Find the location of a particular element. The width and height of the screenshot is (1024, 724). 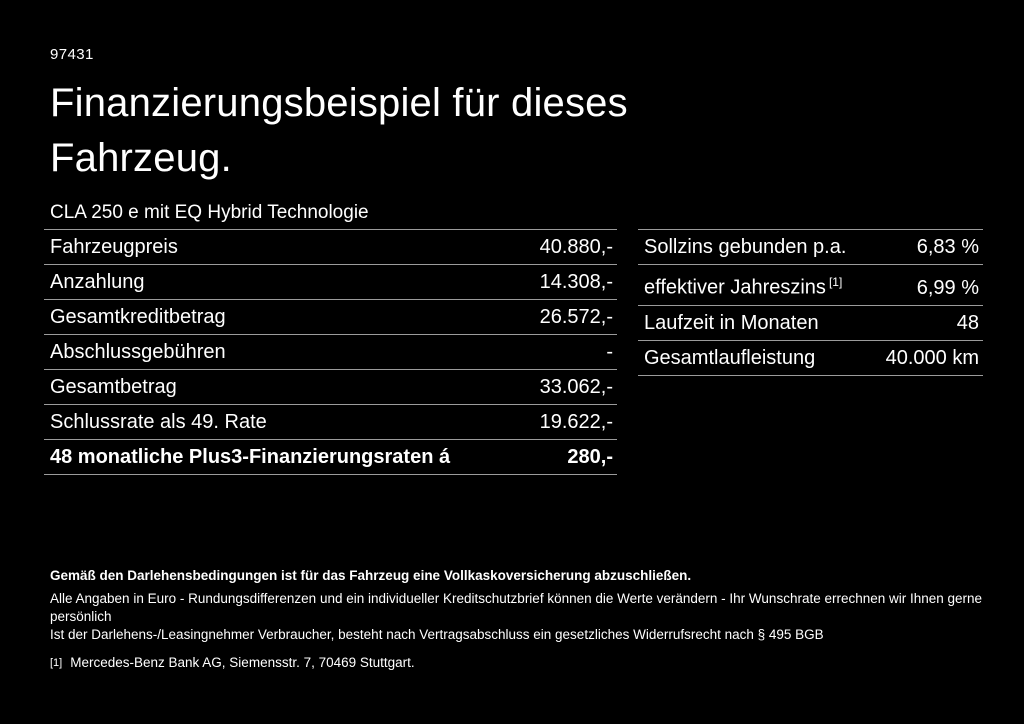

row-value: - is located at coordinates (609, 352).